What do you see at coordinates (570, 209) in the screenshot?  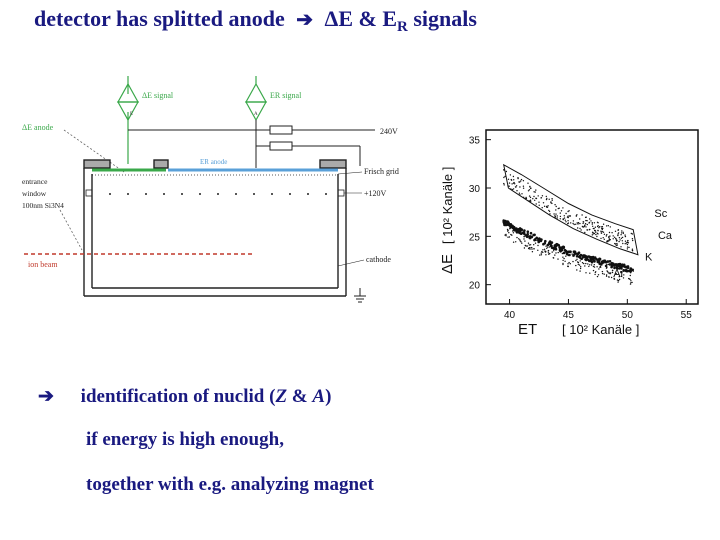 I see `sc-ca-envelope` at bounding box center [570, 209].